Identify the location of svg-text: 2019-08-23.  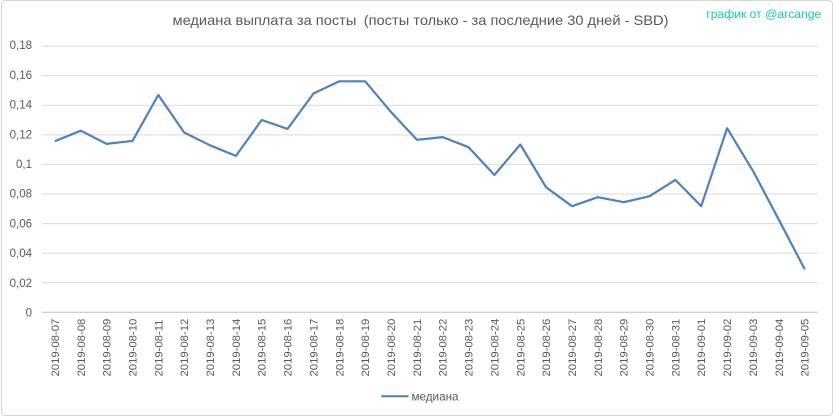
(470, 348).